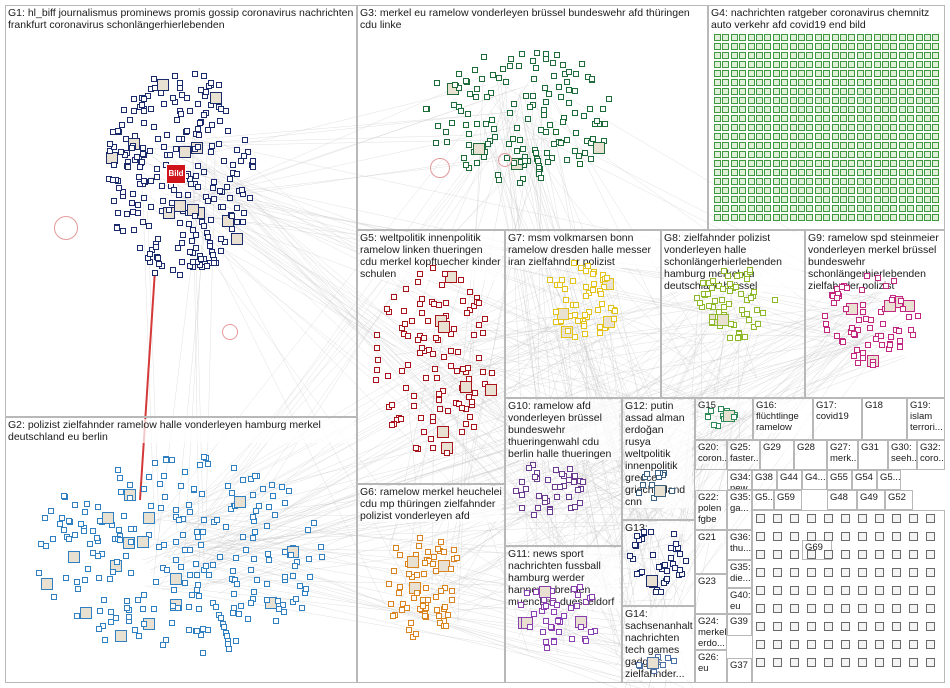 Image resolution: width=950 pixels, height=688 pixels. What do you see at coordinates (739, 601) in the screenshot?
I see `group-panel-g40: G40: eu` at bounding box center [739, 601].